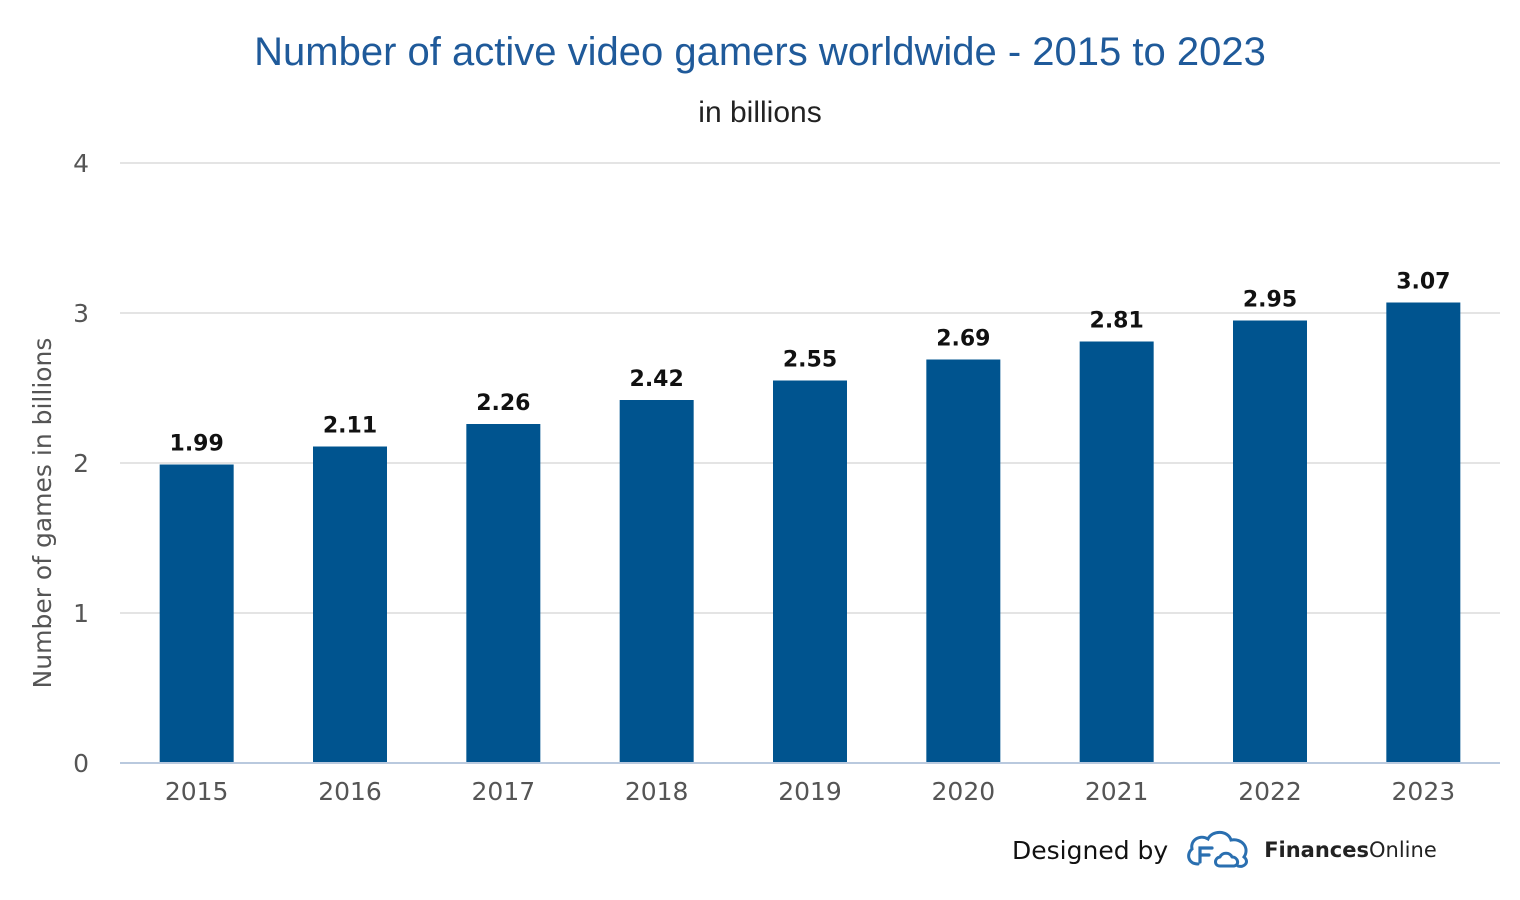 The width and height of the screenshot is (1520, 900). I want to click on y-axis-ticks: 0 1 2 3 4, so click(81, 463).